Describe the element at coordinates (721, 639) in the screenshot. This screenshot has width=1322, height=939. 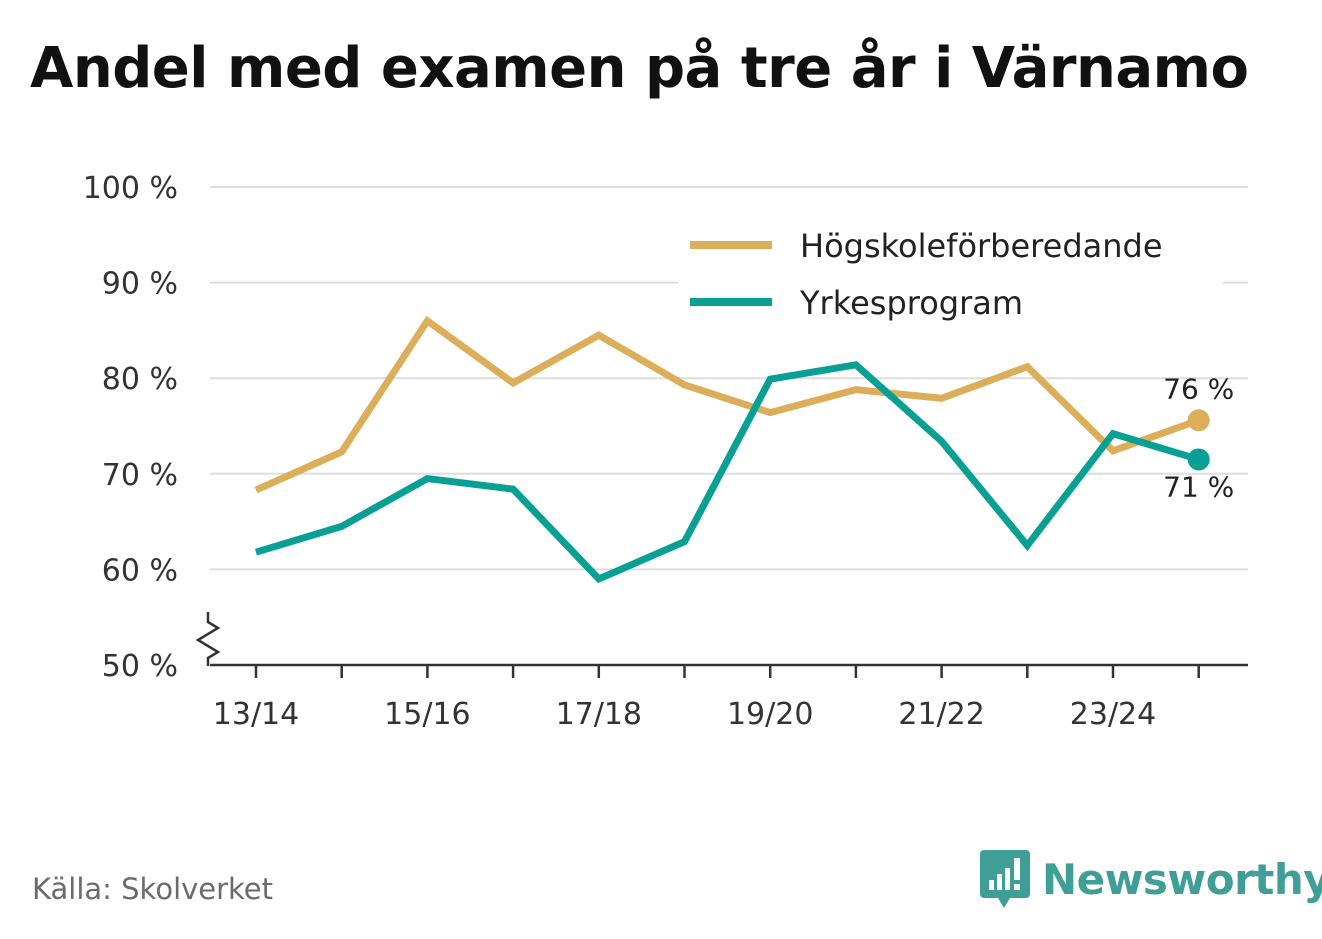
I see `axes` at that location.